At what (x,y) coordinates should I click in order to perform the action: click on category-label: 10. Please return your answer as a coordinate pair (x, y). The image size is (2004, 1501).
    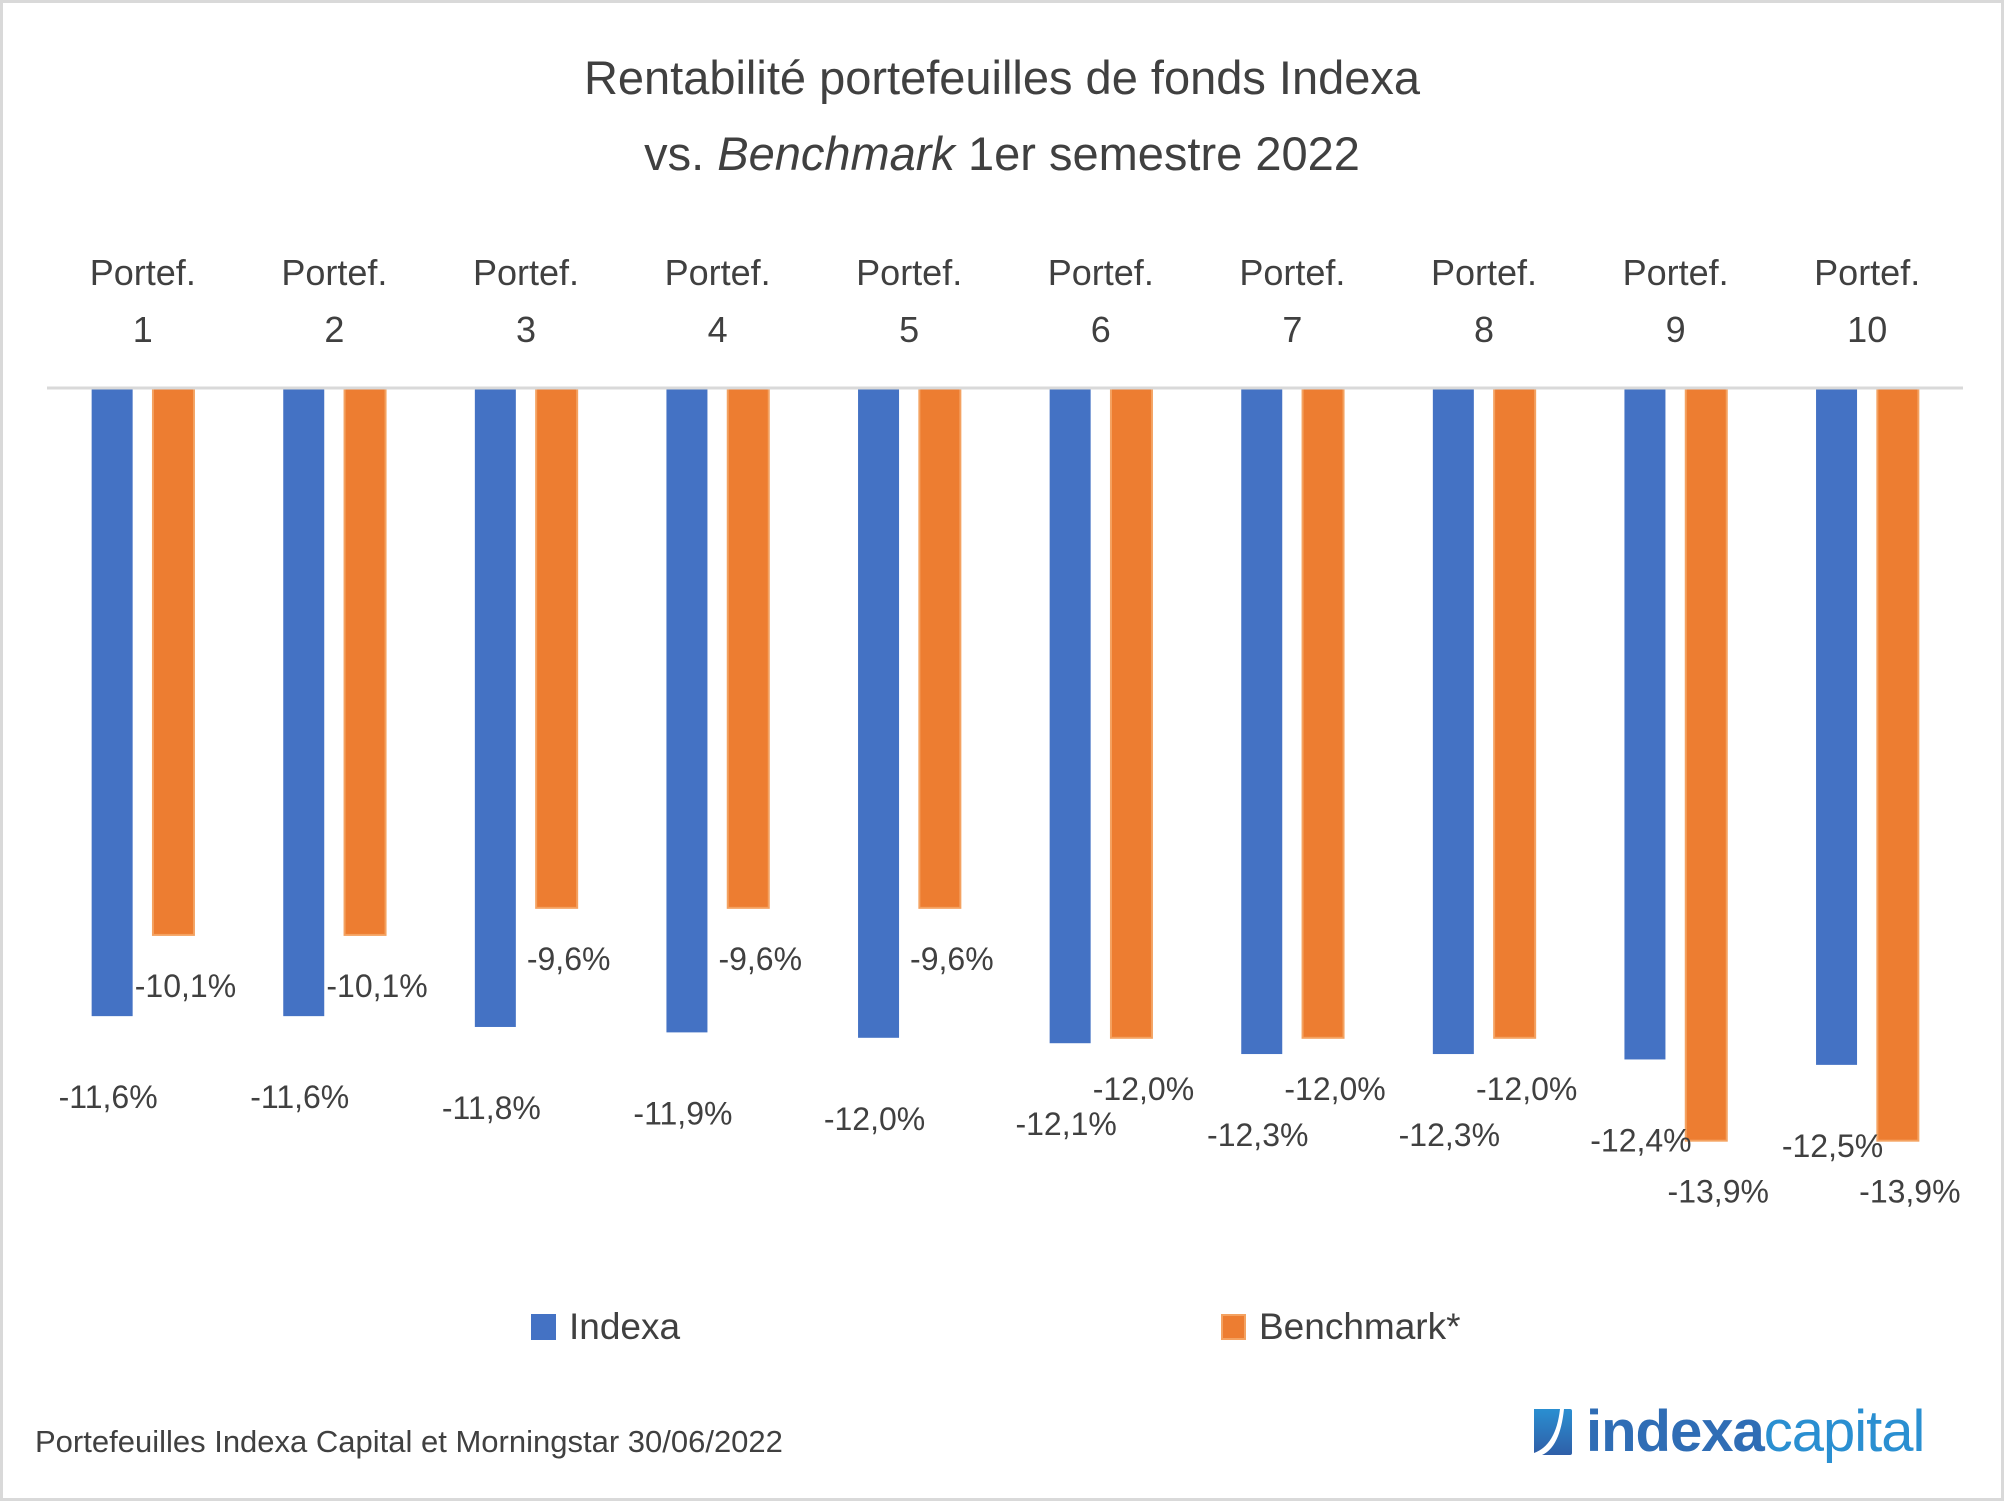
    Looking at the image, I should click on (1867, 329).